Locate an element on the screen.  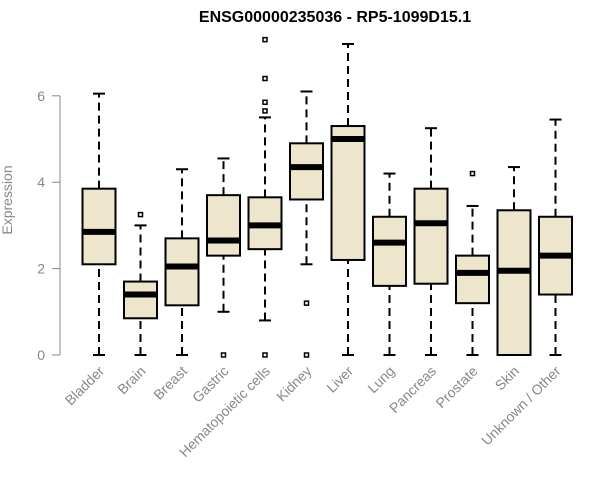
box-breast is located at coordinates (182, 262).